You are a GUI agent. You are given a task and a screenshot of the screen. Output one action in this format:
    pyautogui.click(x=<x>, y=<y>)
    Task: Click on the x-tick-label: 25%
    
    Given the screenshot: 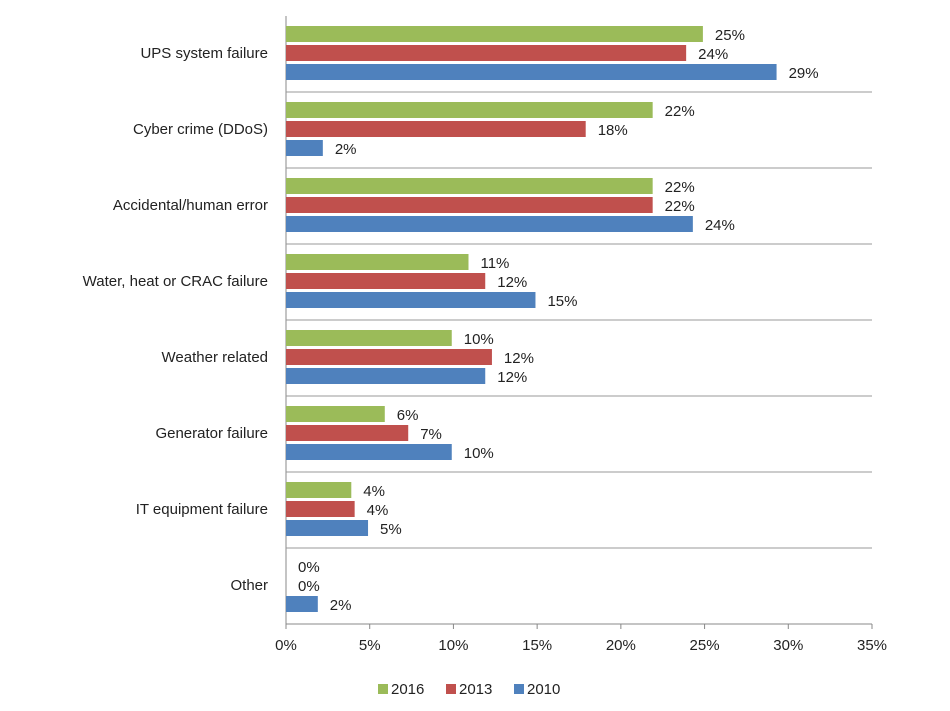 What is the action you would take?
    pyautogui.click(x=705, y=645)
    